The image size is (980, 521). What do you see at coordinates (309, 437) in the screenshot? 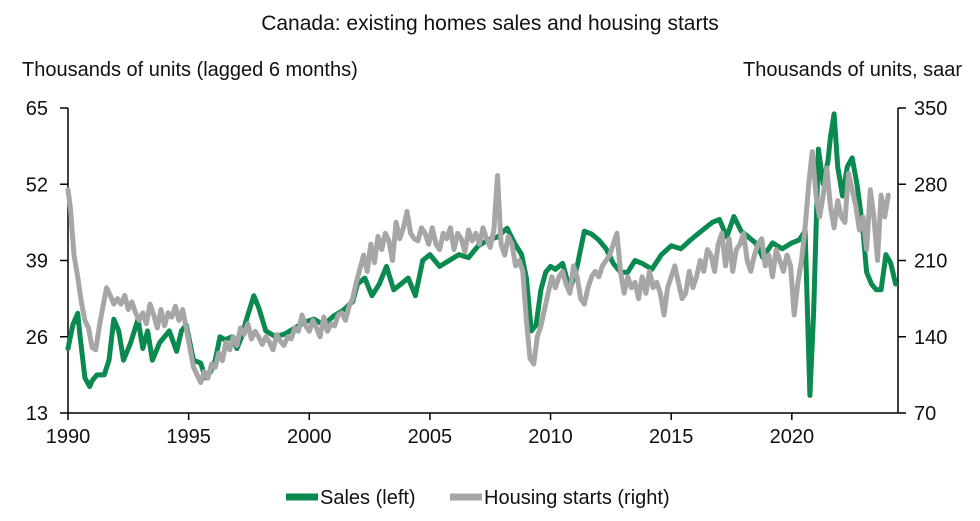
I see `x-tick-label: 2000` at bounding box center [309, 437].